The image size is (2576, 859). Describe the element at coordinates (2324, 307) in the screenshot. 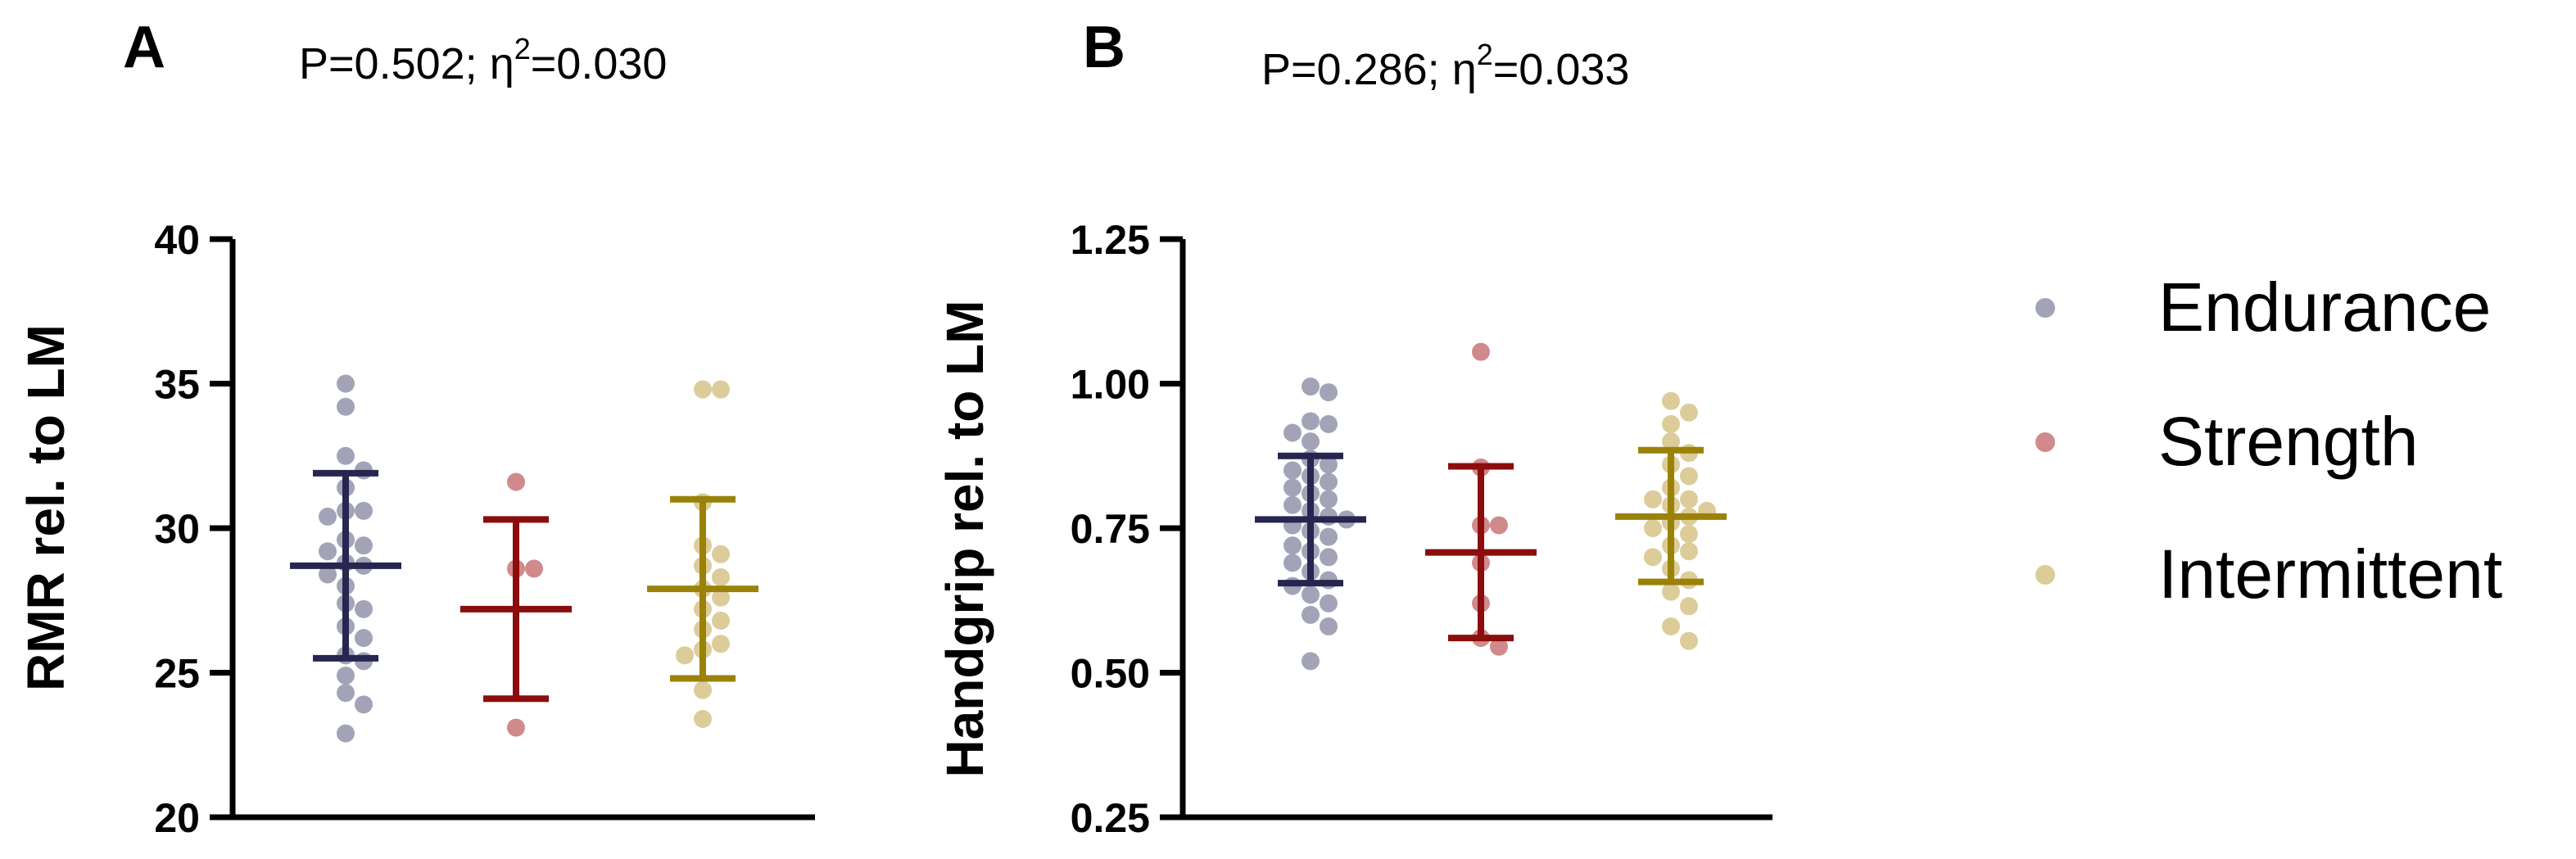

I see `legend-label-endurance: Endurance` at that location.